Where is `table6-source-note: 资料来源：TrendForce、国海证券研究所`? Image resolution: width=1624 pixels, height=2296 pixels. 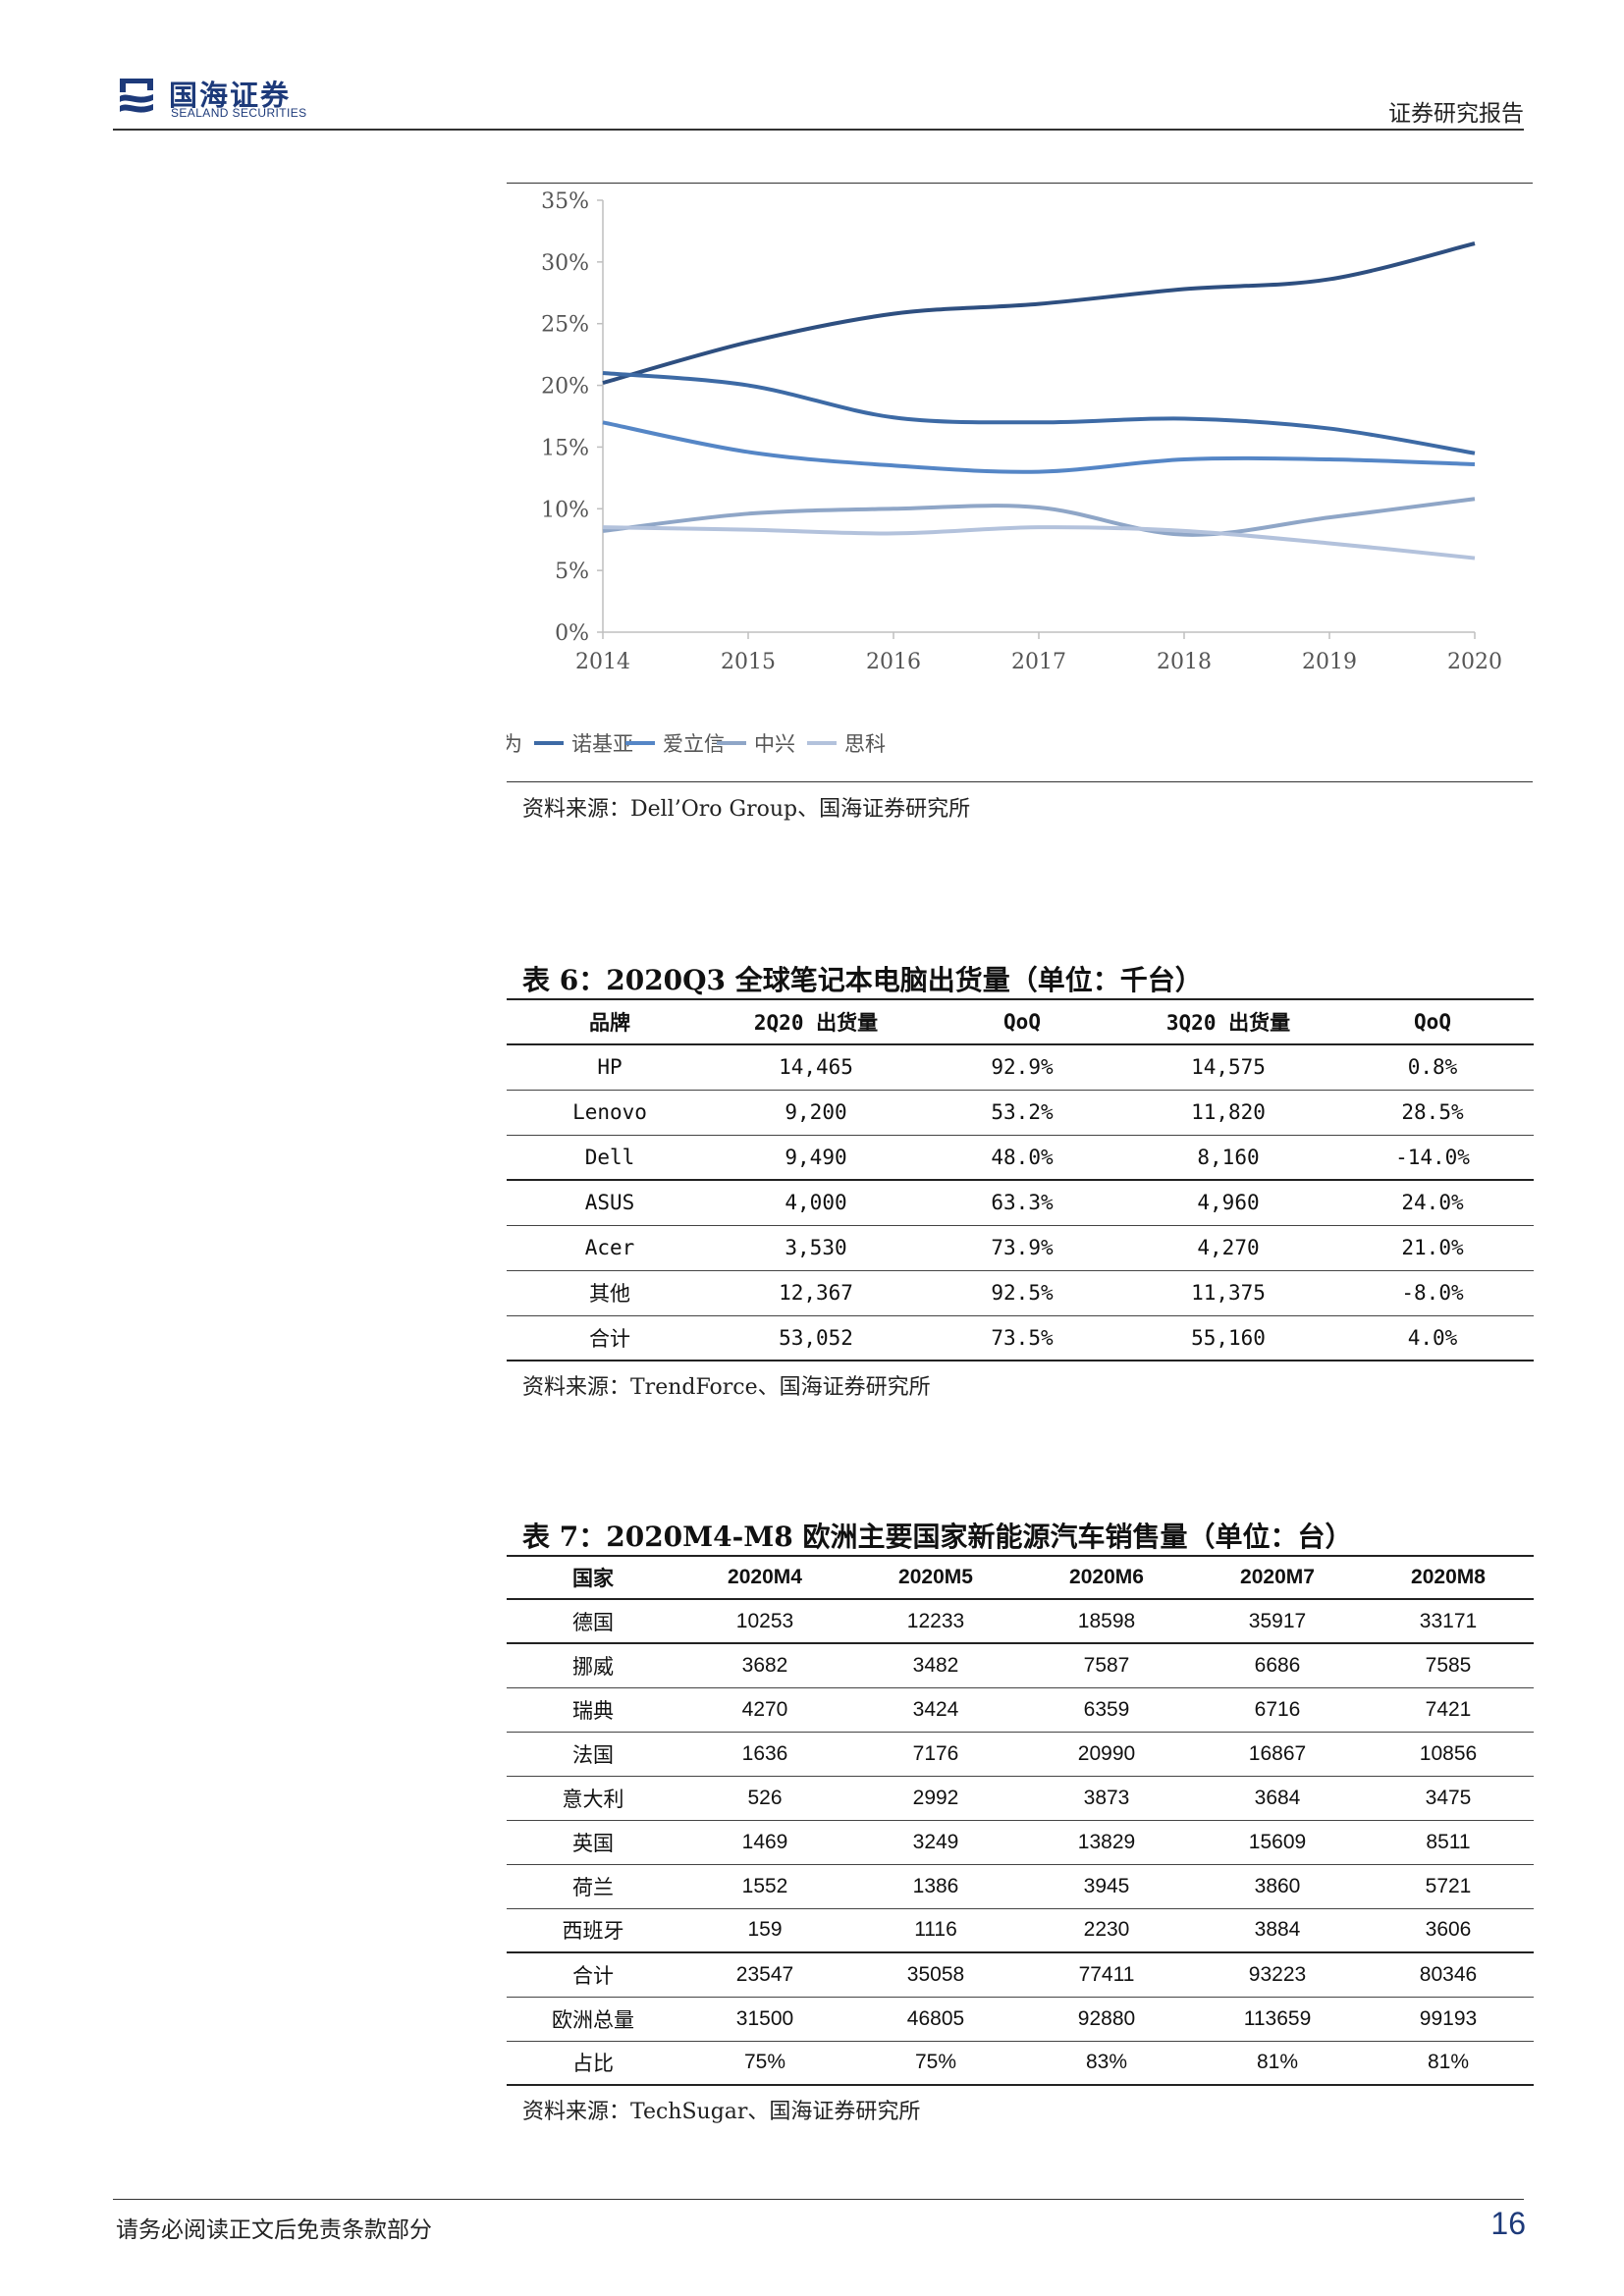
table6-source-note: 资料来源：TrendForce、国海证券研究所 is located at coordinates (726, 1387).